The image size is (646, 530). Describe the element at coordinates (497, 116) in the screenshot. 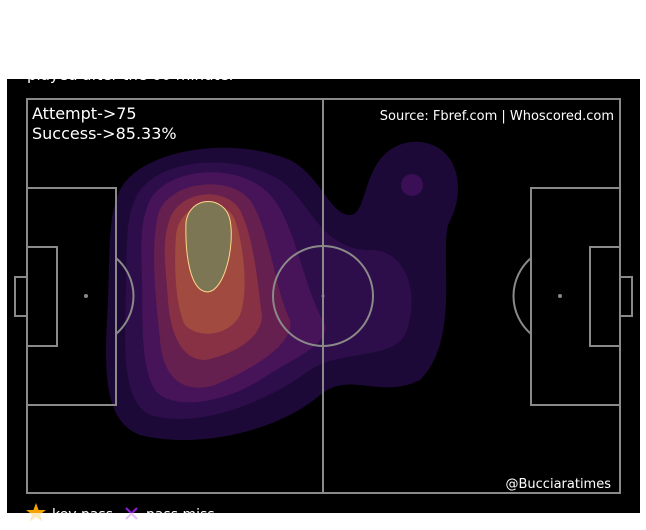

I see `source: Source: Fbref.com | Whoscored.com` at that location.